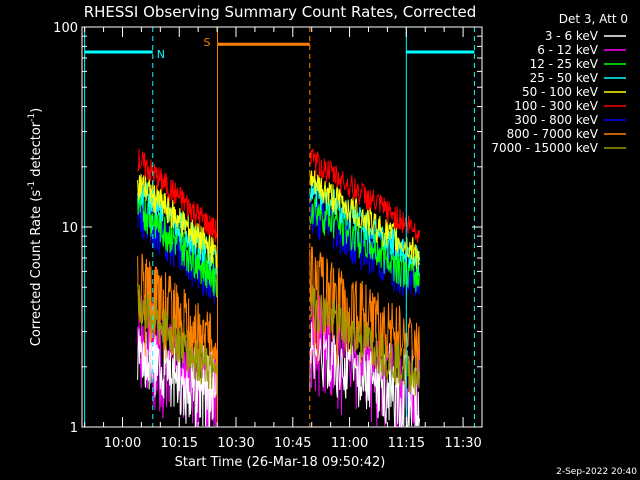 This screenshot has height=480, width=640. What do you see at coordinates (280, 462) in the screenshot?
I see `x-axis-label: Start Time (26-Mar-18 09:50:42)` at bounding box center [280, 462].